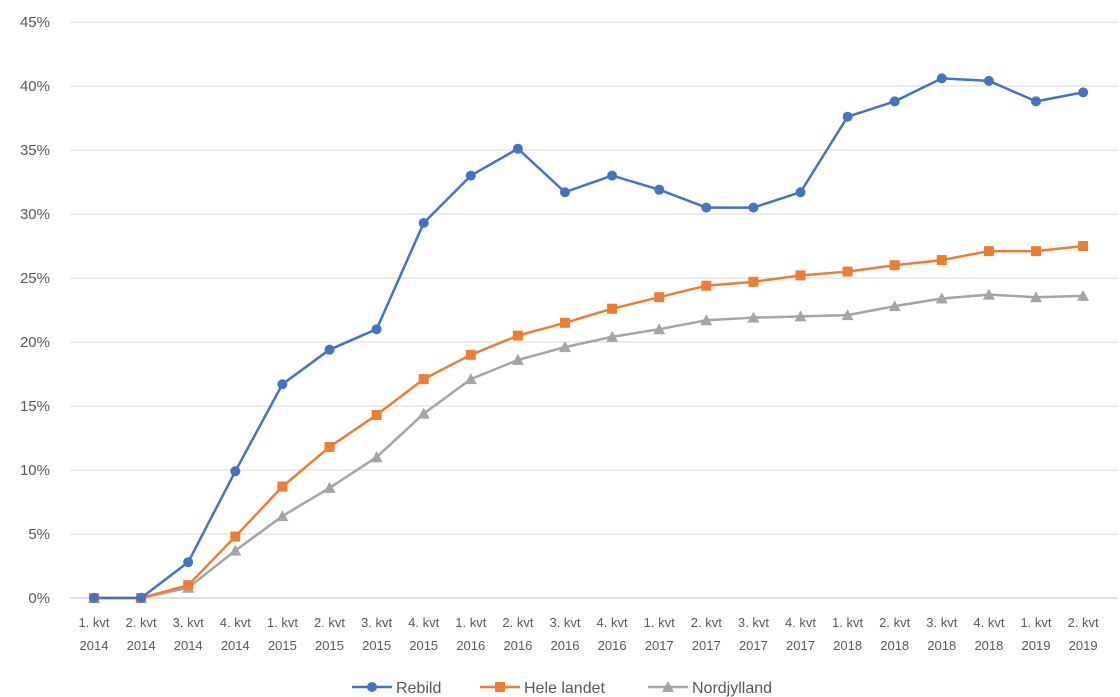  Describe the element at coordinates (35, 342) in the screenshot. I see `y-tick-label: 20%` at that location.